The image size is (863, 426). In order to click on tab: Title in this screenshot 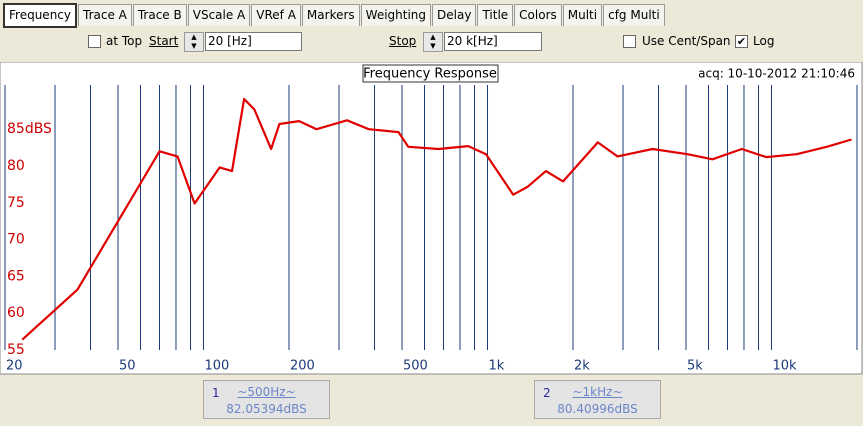, I will do `click(495, 15)`.